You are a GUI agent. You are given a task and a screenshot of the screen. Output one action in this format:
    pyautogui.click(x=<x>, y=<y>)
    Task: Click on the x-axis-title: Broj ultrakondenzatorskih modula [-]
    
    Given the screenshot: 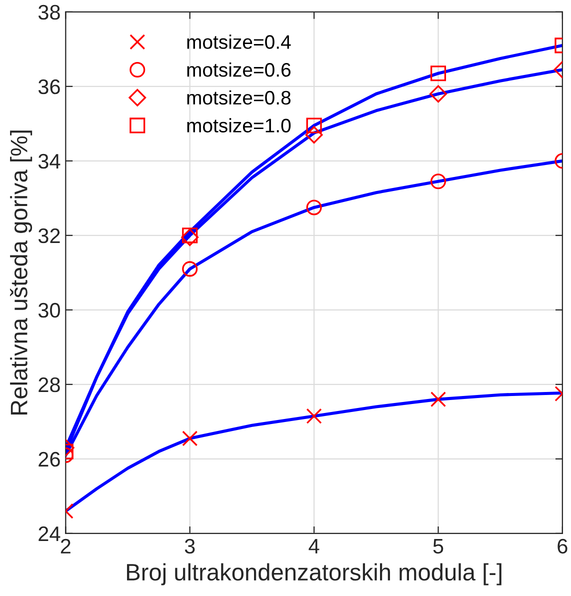 What is the action you would take?
    pyautogui.click(x=314, y=574)
    